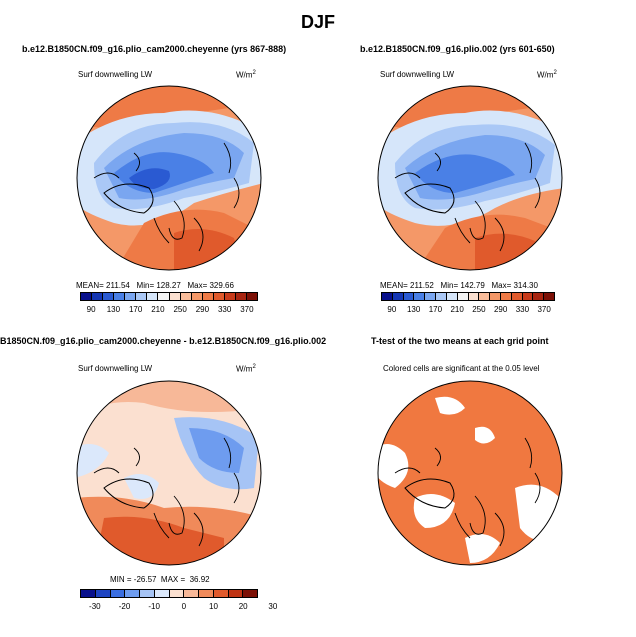 This screenshot has width=636, height=637. I want to click on panel-1-polar-map, so click(169, 178).